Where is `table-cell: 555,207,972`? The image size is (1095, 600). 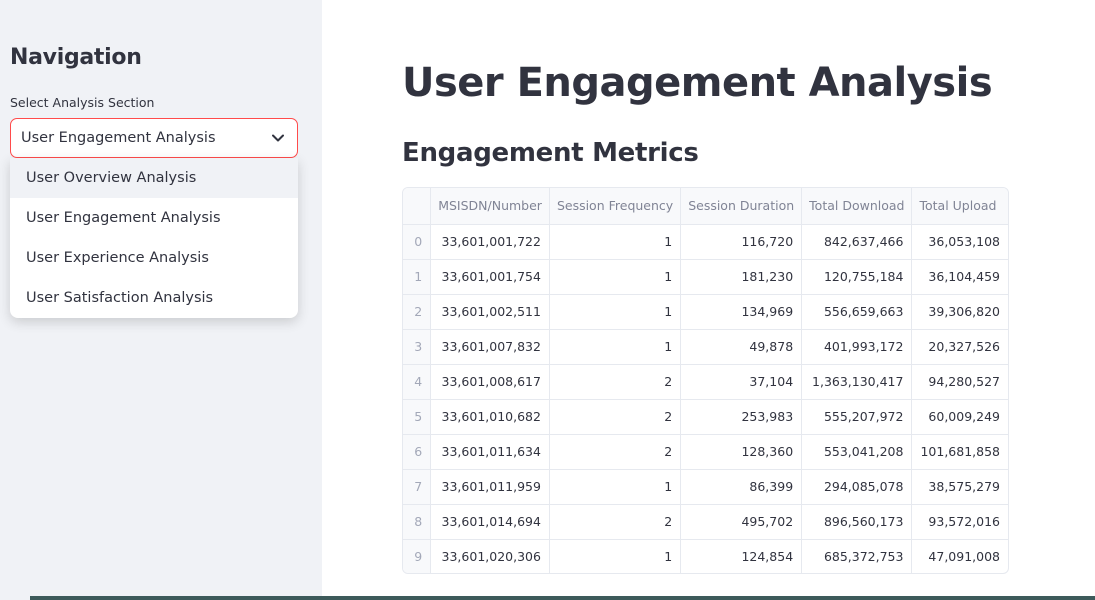 table-cell: 555,207,972 is located at coordinates (857, 417).